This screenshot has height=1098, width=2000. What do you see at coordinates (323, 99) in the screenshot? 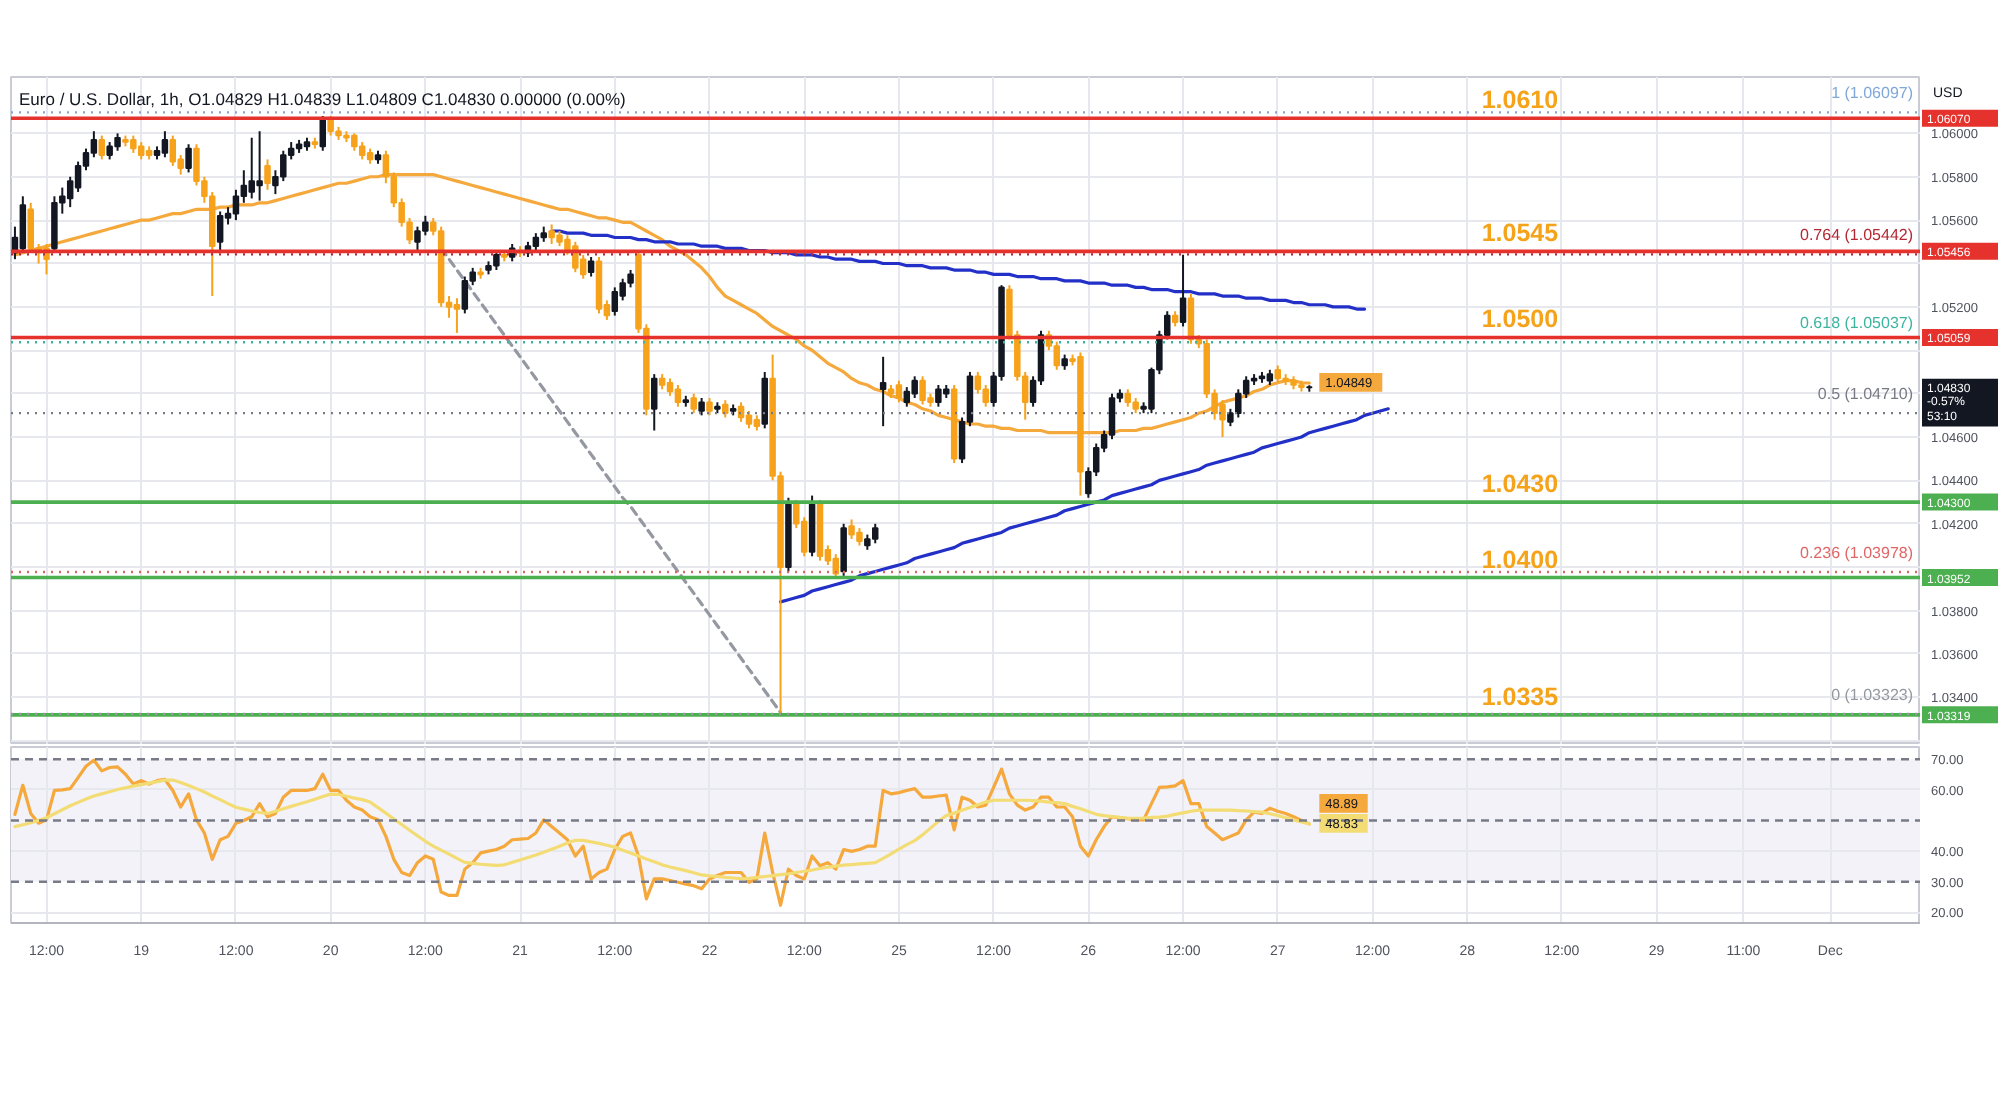
I see `text: Euro / U.S. Dollar, 1h, O1.04829 H1.04839 L1.04809 C1.04830 0.00000 (0.00%)` at bounding box center [323, 99].